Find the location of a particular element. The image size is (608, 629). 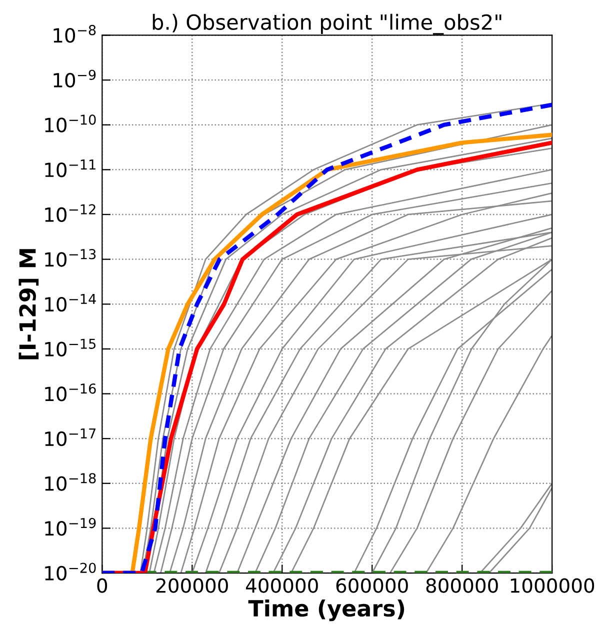

y-tick-label: 10$^{−13}$ is located at coordinates (70, 258).